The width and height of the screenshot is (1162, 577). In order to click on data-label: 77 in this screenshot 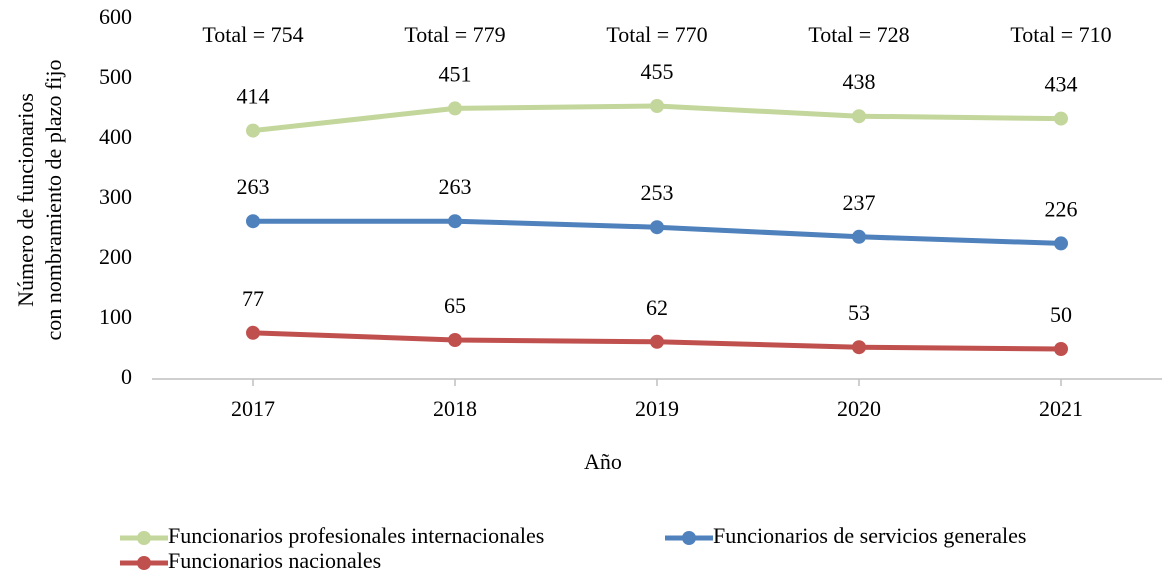, I will do `click(253, 298)`.